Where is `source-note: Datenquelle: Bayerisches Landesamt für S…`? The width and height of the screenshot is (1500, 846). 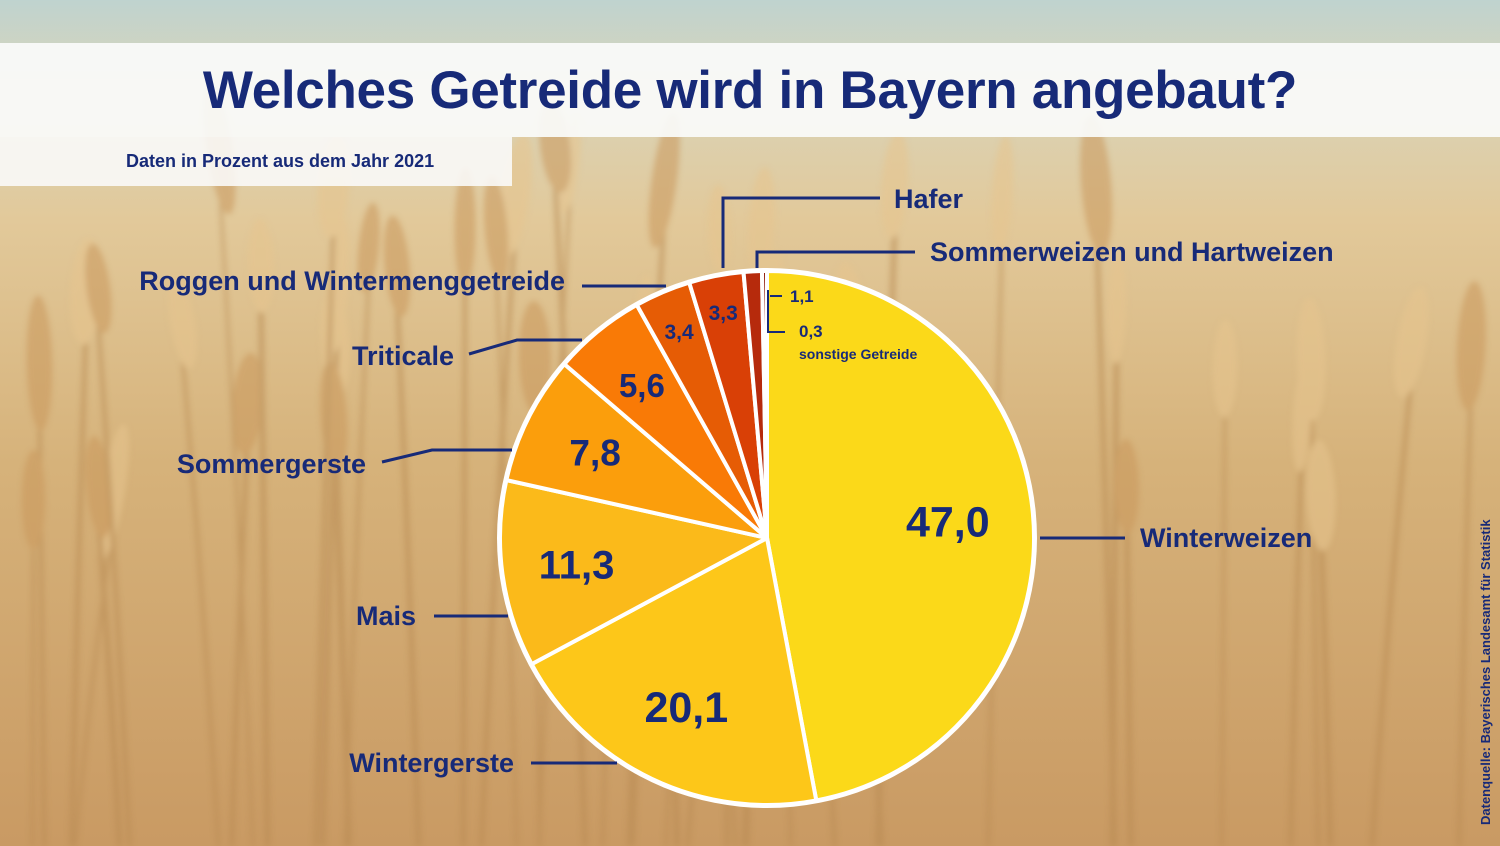
source-note: Datenquelle: Bayerisches Landesamt für S… is located at coordinates (1485, 672).